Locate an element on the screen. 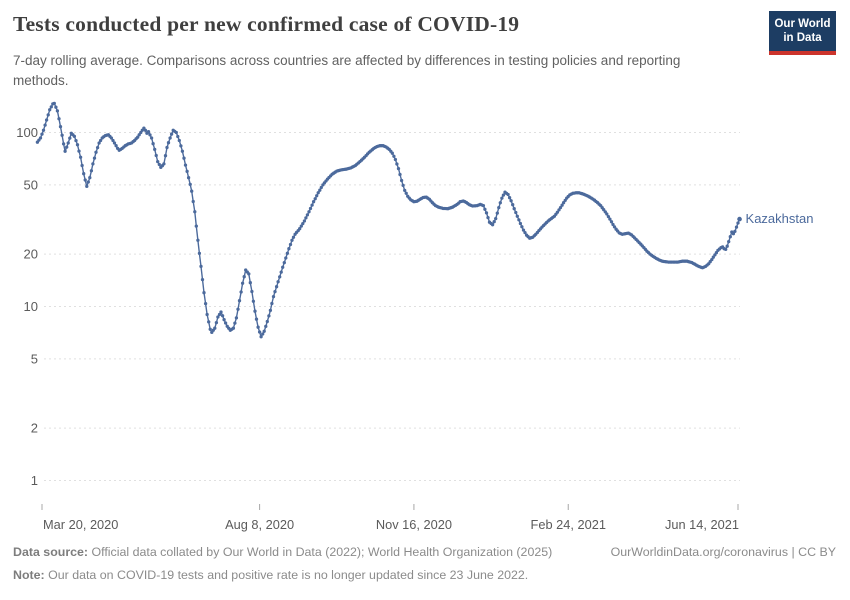 This screenshot has width=850, height=600. x-axis-tick-label: Nov 16, 2020 is located at coordinates (414, 524).